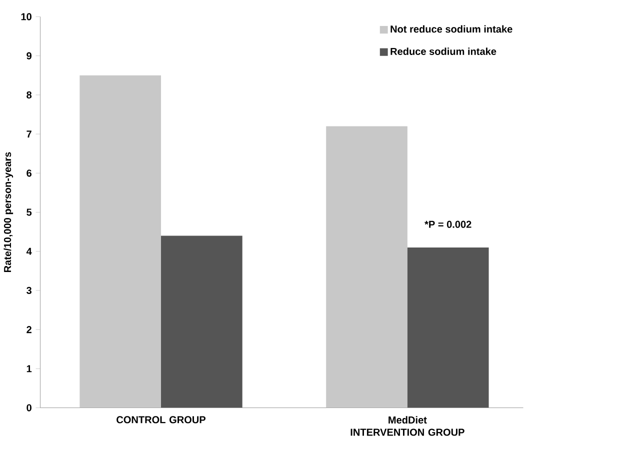 Image resolution: width=644 pixels, height=450 pixels. What do you see at coordinates (29, 330) in the screenshot?
I see `y-tick-label: 2` at bounding box center [29, 330].